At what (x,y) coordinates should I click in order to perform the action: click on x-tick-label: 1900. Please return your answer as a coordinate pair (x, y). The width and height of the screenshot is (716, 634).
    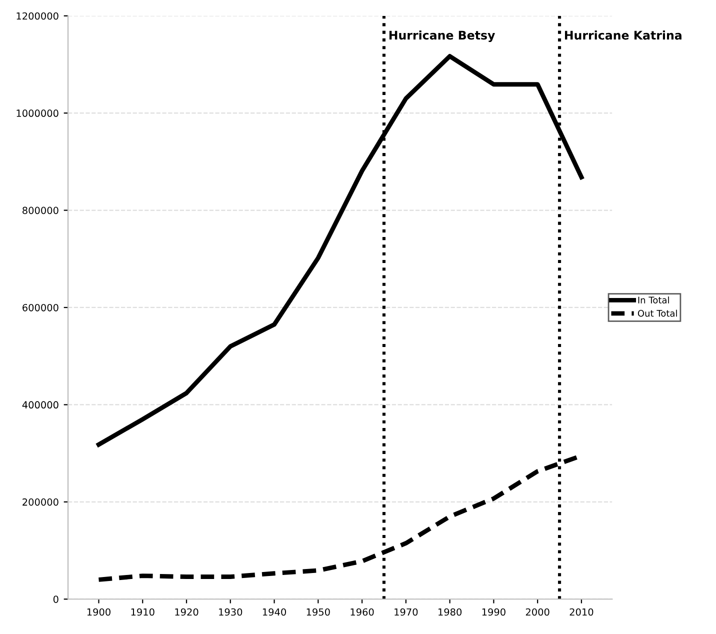
    Looking at the image, I should click on (98, 612).